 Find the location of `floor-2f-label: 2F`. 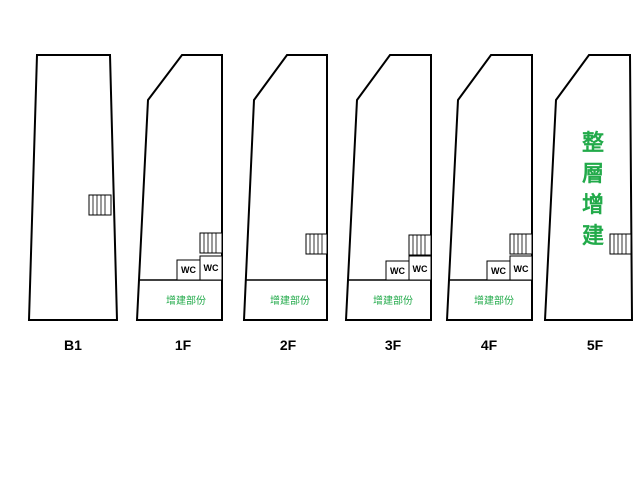

floor-2f-label: 2F is located at coordinates (288, 345).